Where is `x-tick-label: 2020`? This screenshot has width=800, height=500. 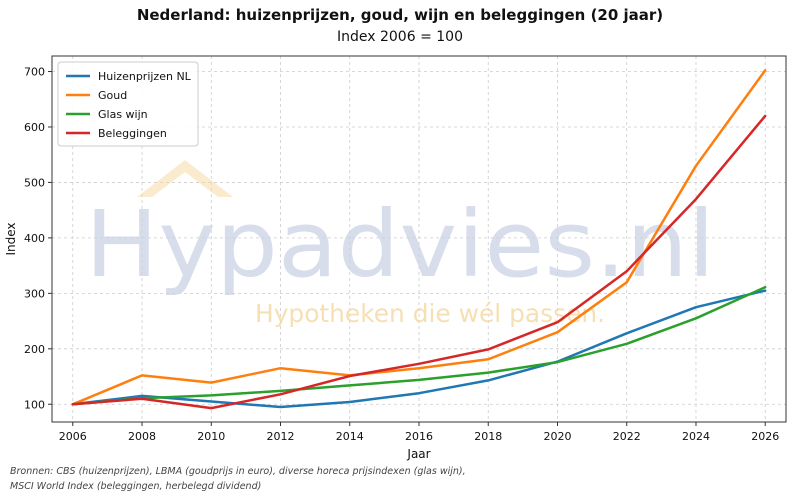 x-tick-label: 2020 is located at coordinates (557, 436).